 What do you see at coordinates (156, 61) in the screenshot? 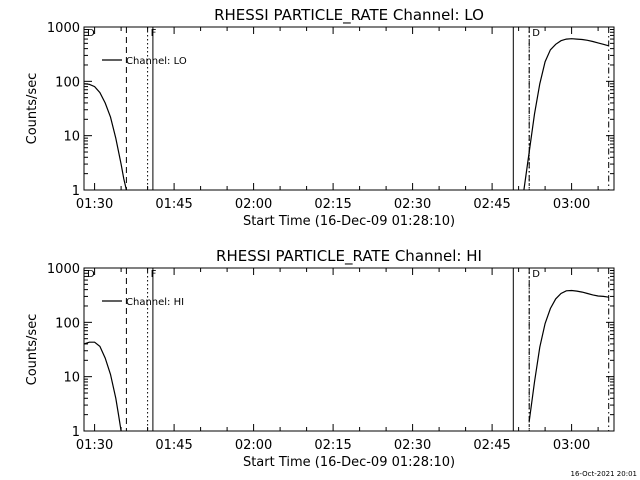
I see `legend-label: Channel: LO` at bounding box center [156, 61].